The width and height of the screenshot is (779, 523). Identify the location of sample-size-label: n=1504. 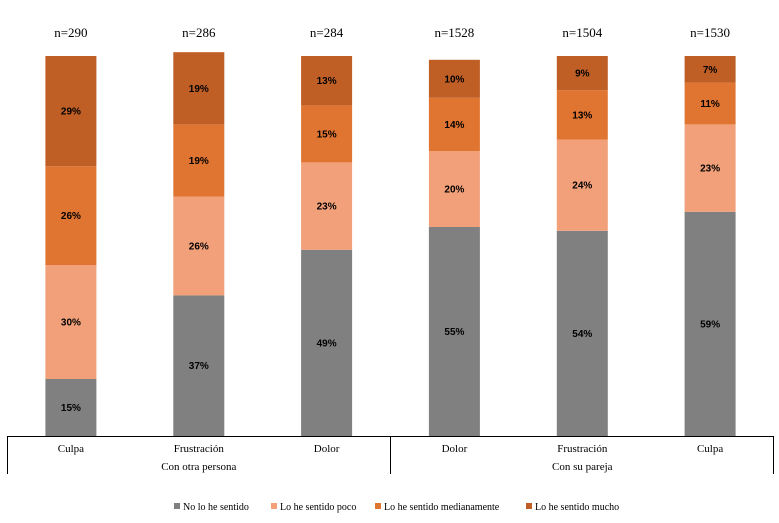
(582, 32).